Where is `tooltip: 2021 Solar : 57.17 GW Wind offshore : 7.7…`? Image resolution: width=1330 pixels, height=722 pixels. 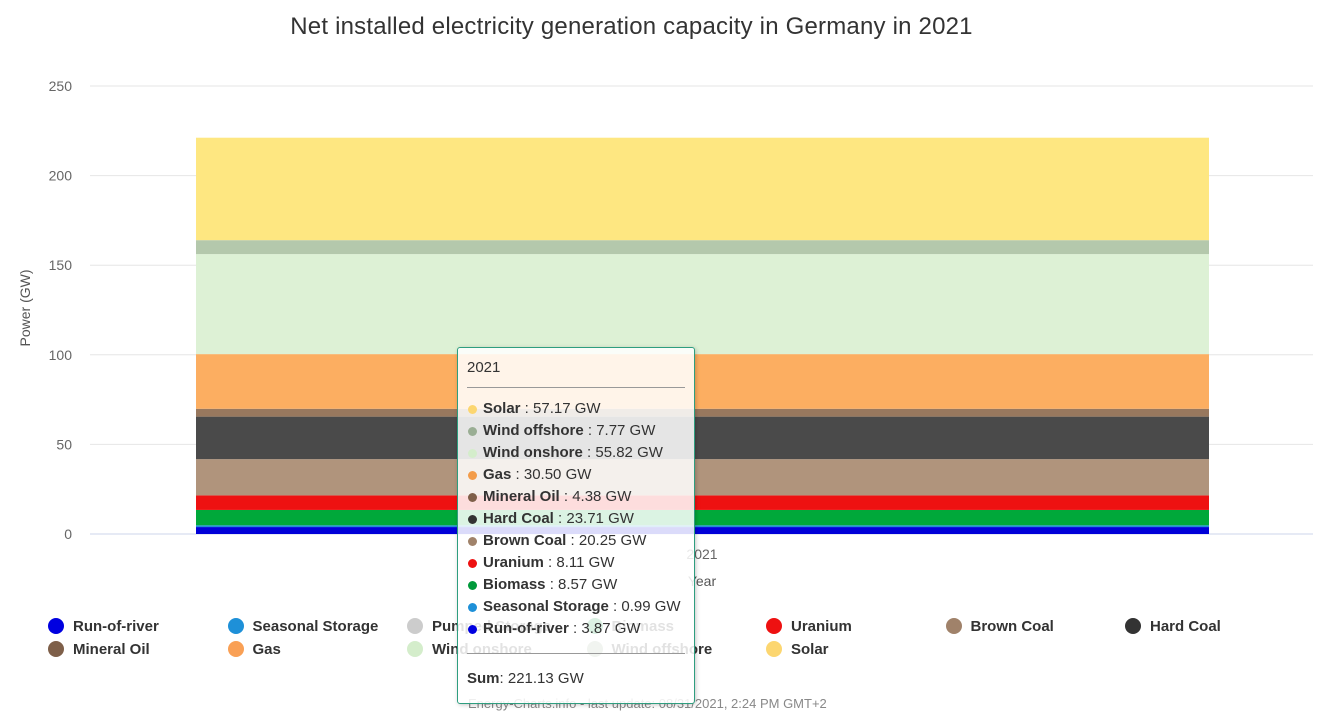
tooltip: 2021 Solar : 57.17 GW Wind offshore : 7.7… is located at coordinates (576, 525).